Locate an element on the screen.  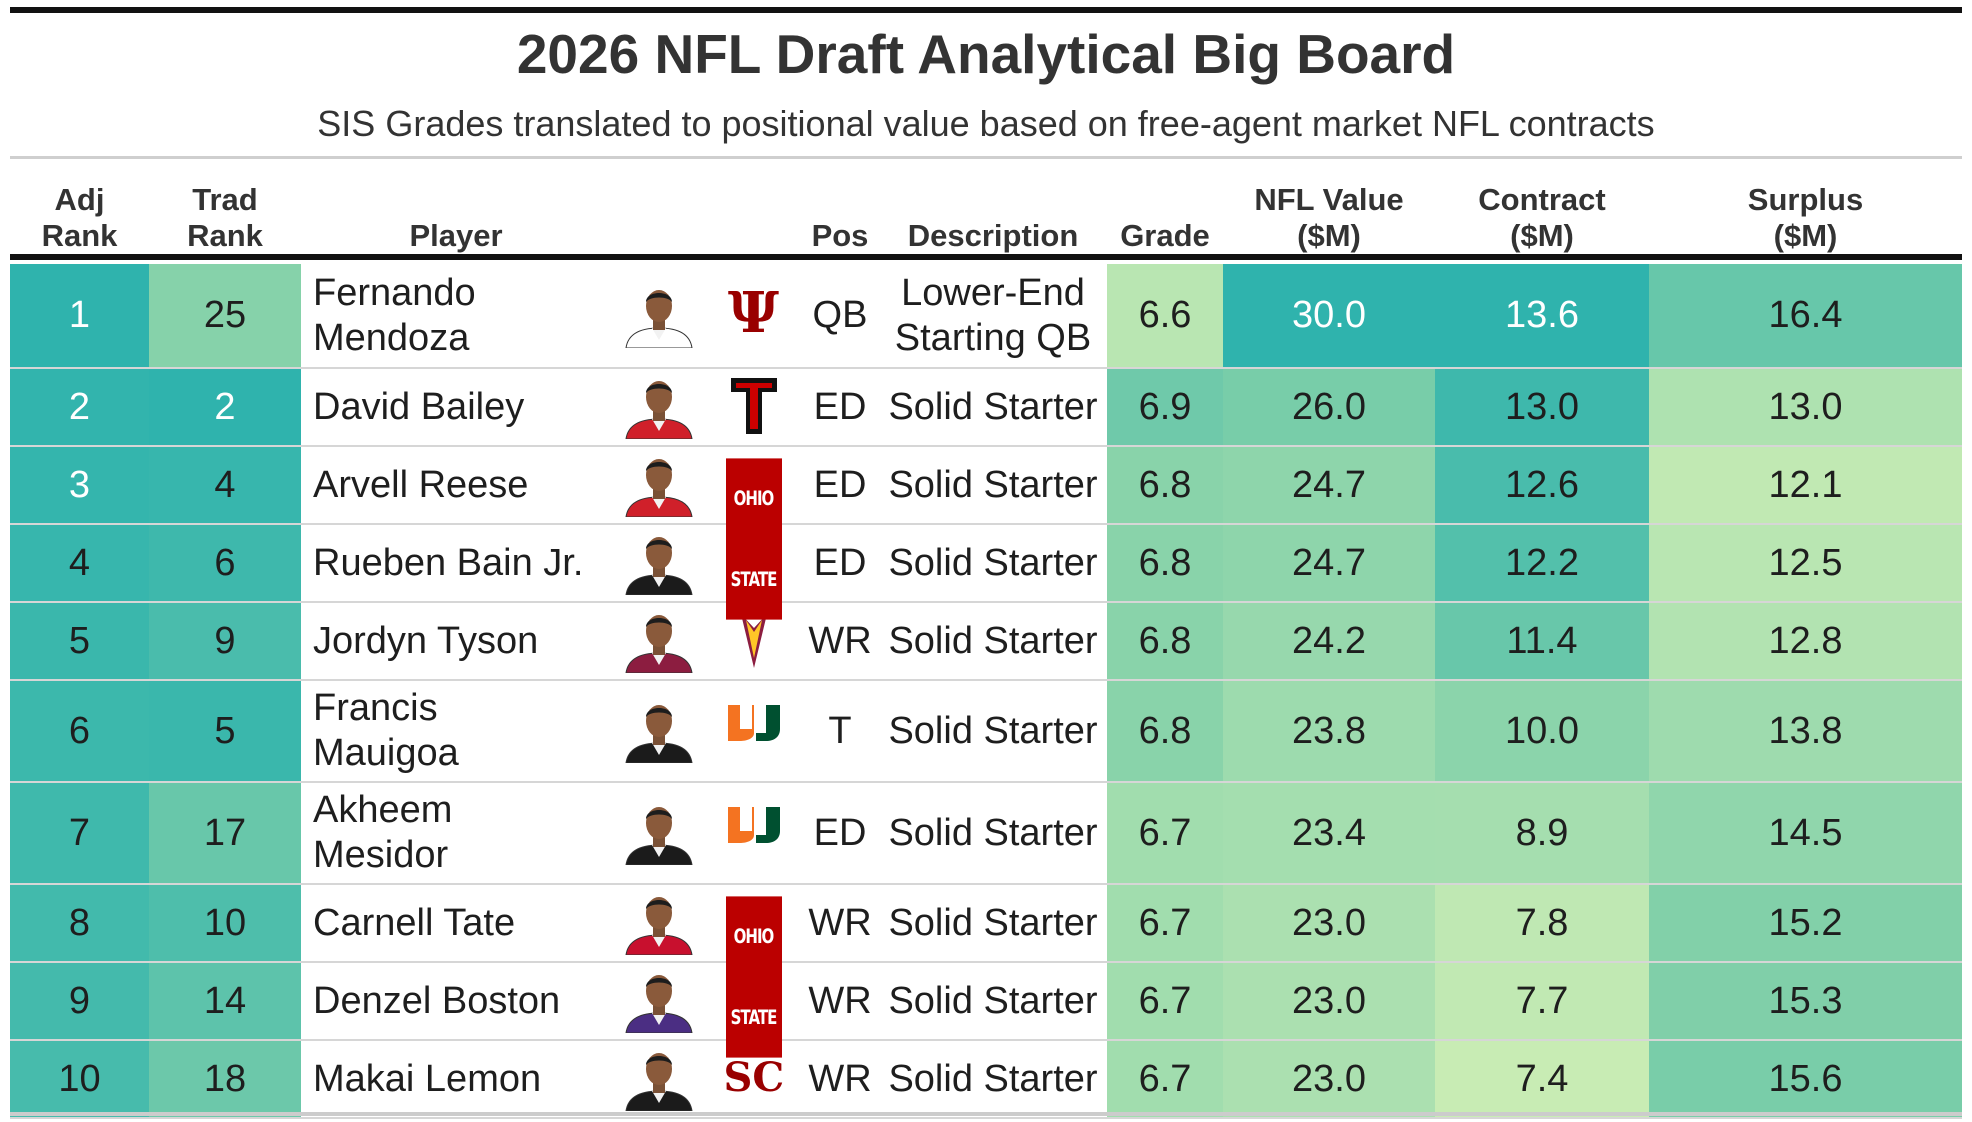
header-description: Description is located at coordinates (993, 235).